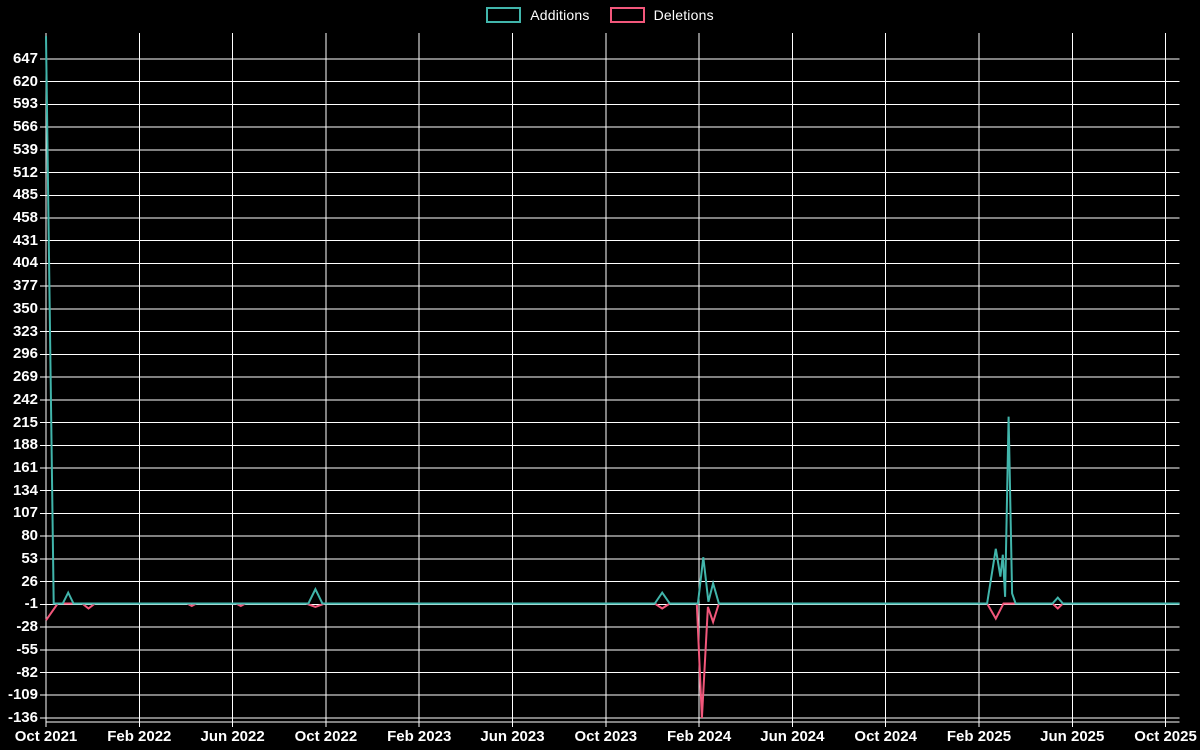 The height and width of the screenshot is (750, 1200). Describe the element at coordinates (25, 354) in the screenshot. I see `y-tick-label: 296` at that location.